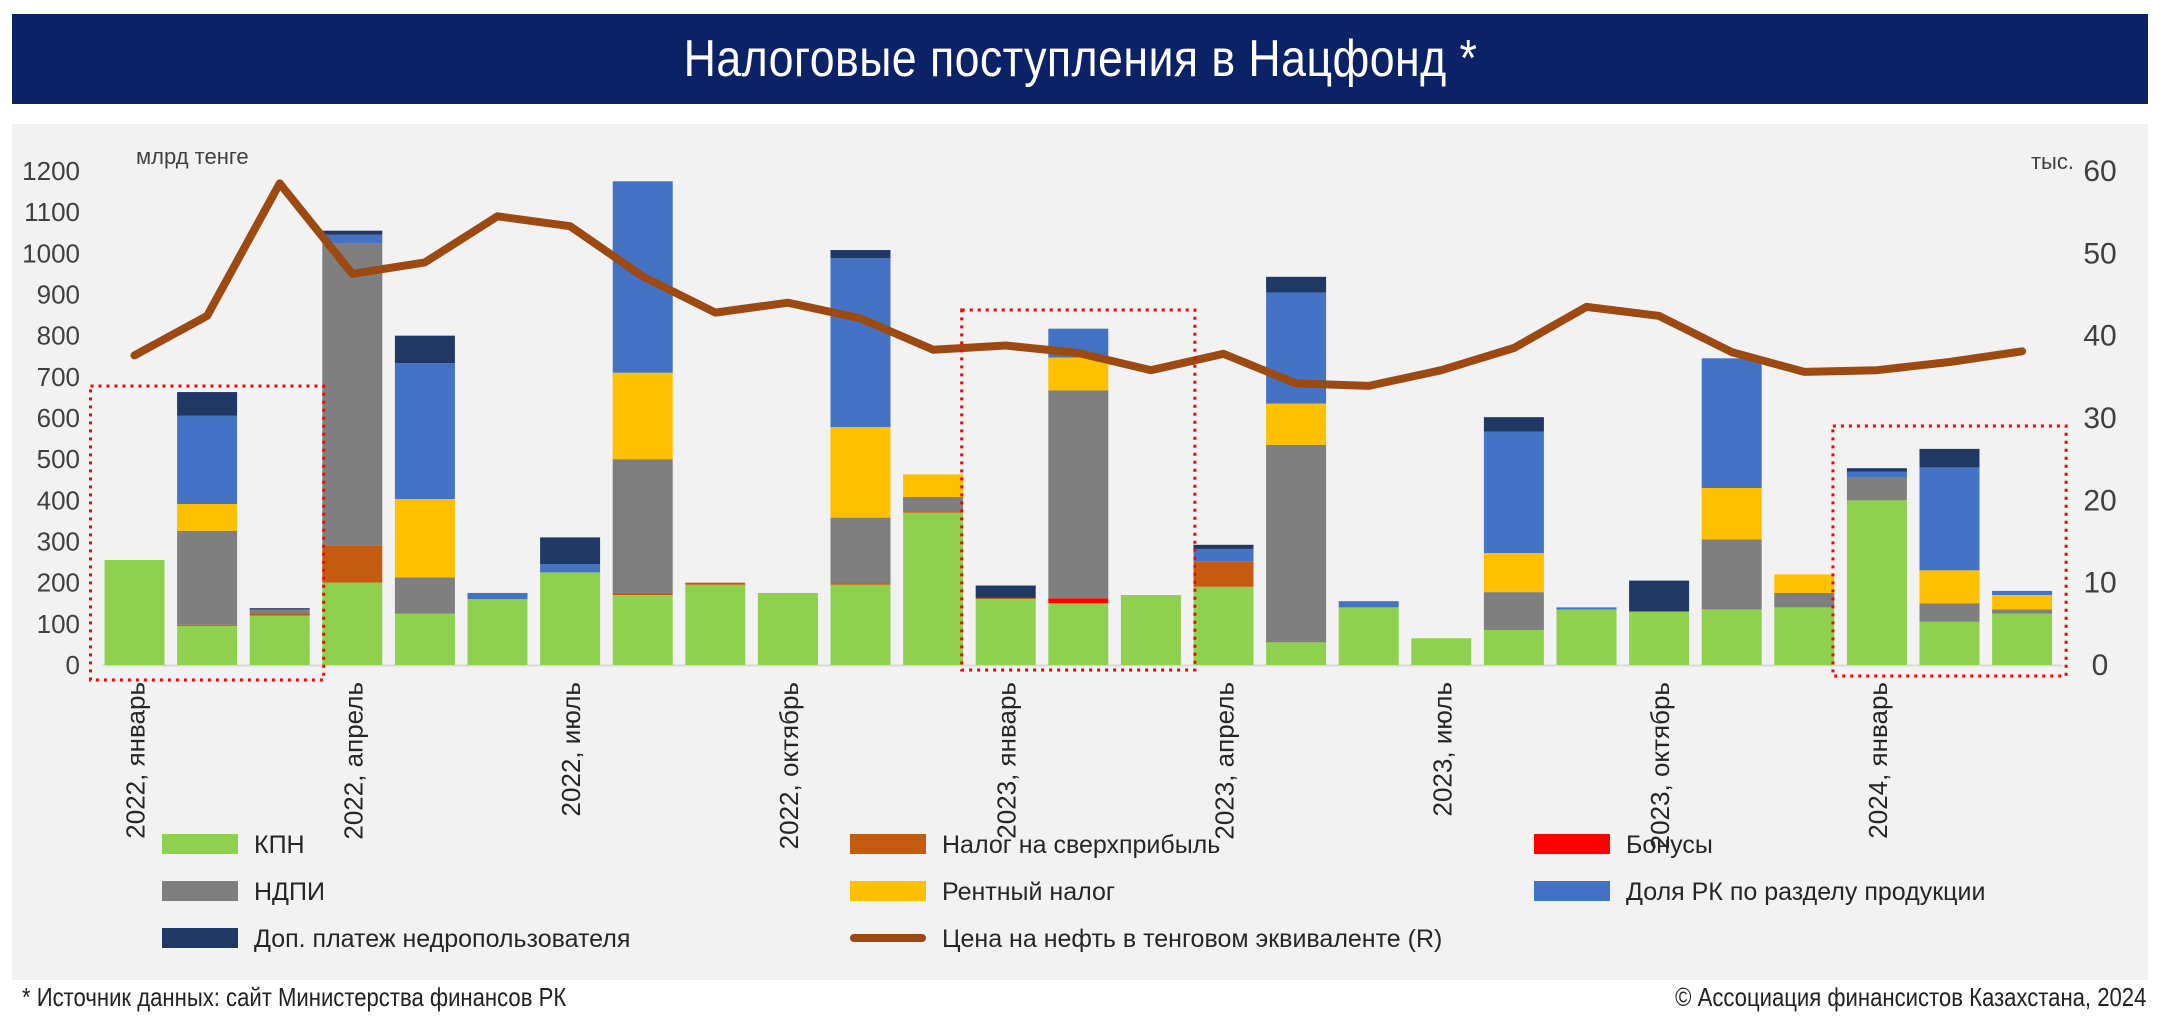 This screenshot has height=1021, width=2160. Describe the element at coordinates (58, 624) in the screenshot. I see `y-tick-label: 100` at that location.